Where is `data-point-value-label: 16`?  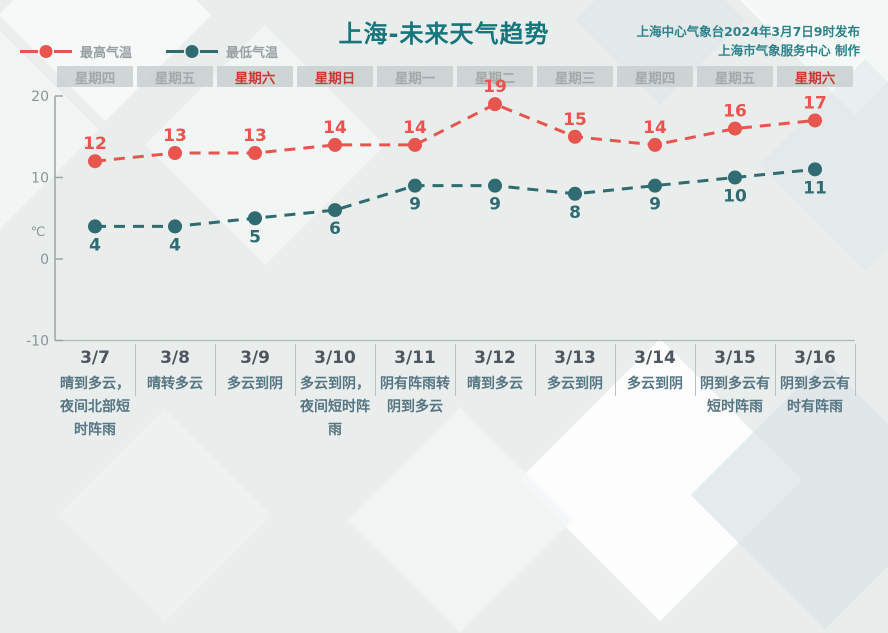 data-point-value-label: 16 is located at coordinates (735, 112).